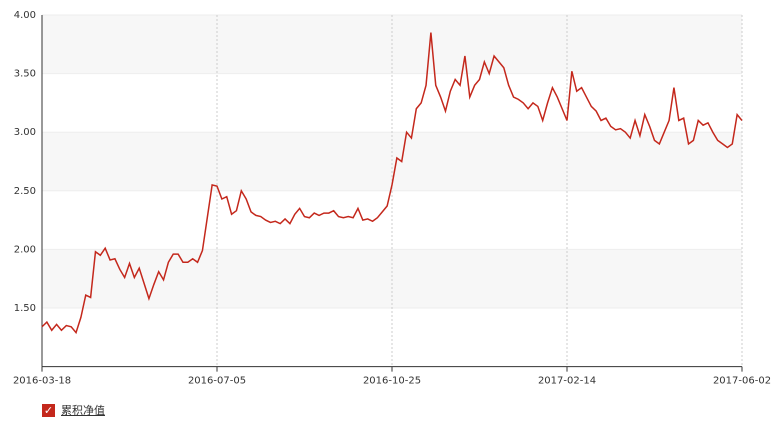  Describe the element at coordinates (25, 132) in the screenshot. I see `y-tick-label: 3.00` at that location.